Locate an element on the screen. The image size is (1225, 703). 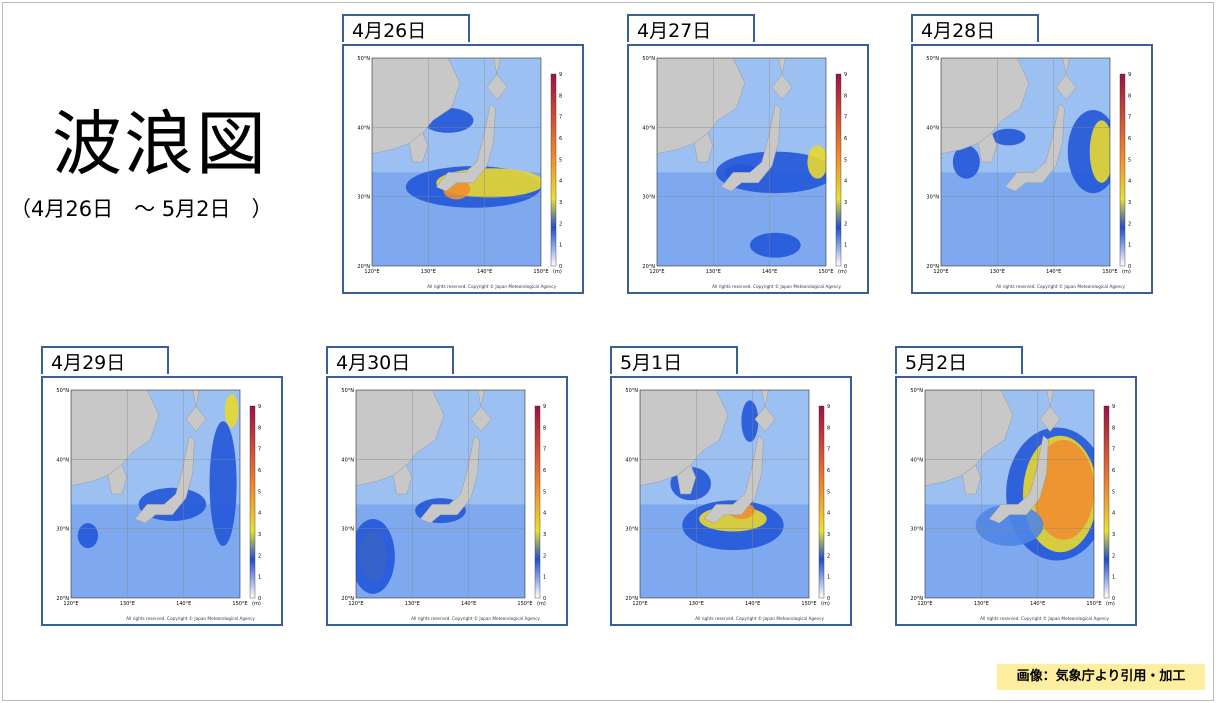
panel-label: 5月1日 is located at coordinates (674, 360).